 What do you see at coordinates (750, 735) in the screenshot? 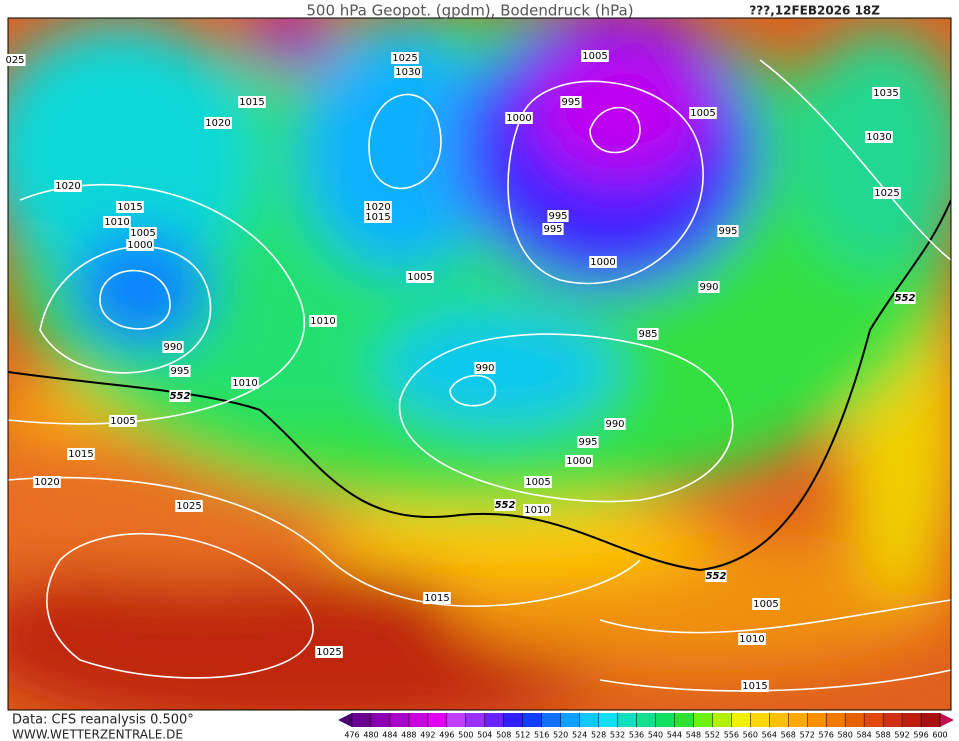
I see `colorbar-tick-label: 560` at bounding box center [750, 735].